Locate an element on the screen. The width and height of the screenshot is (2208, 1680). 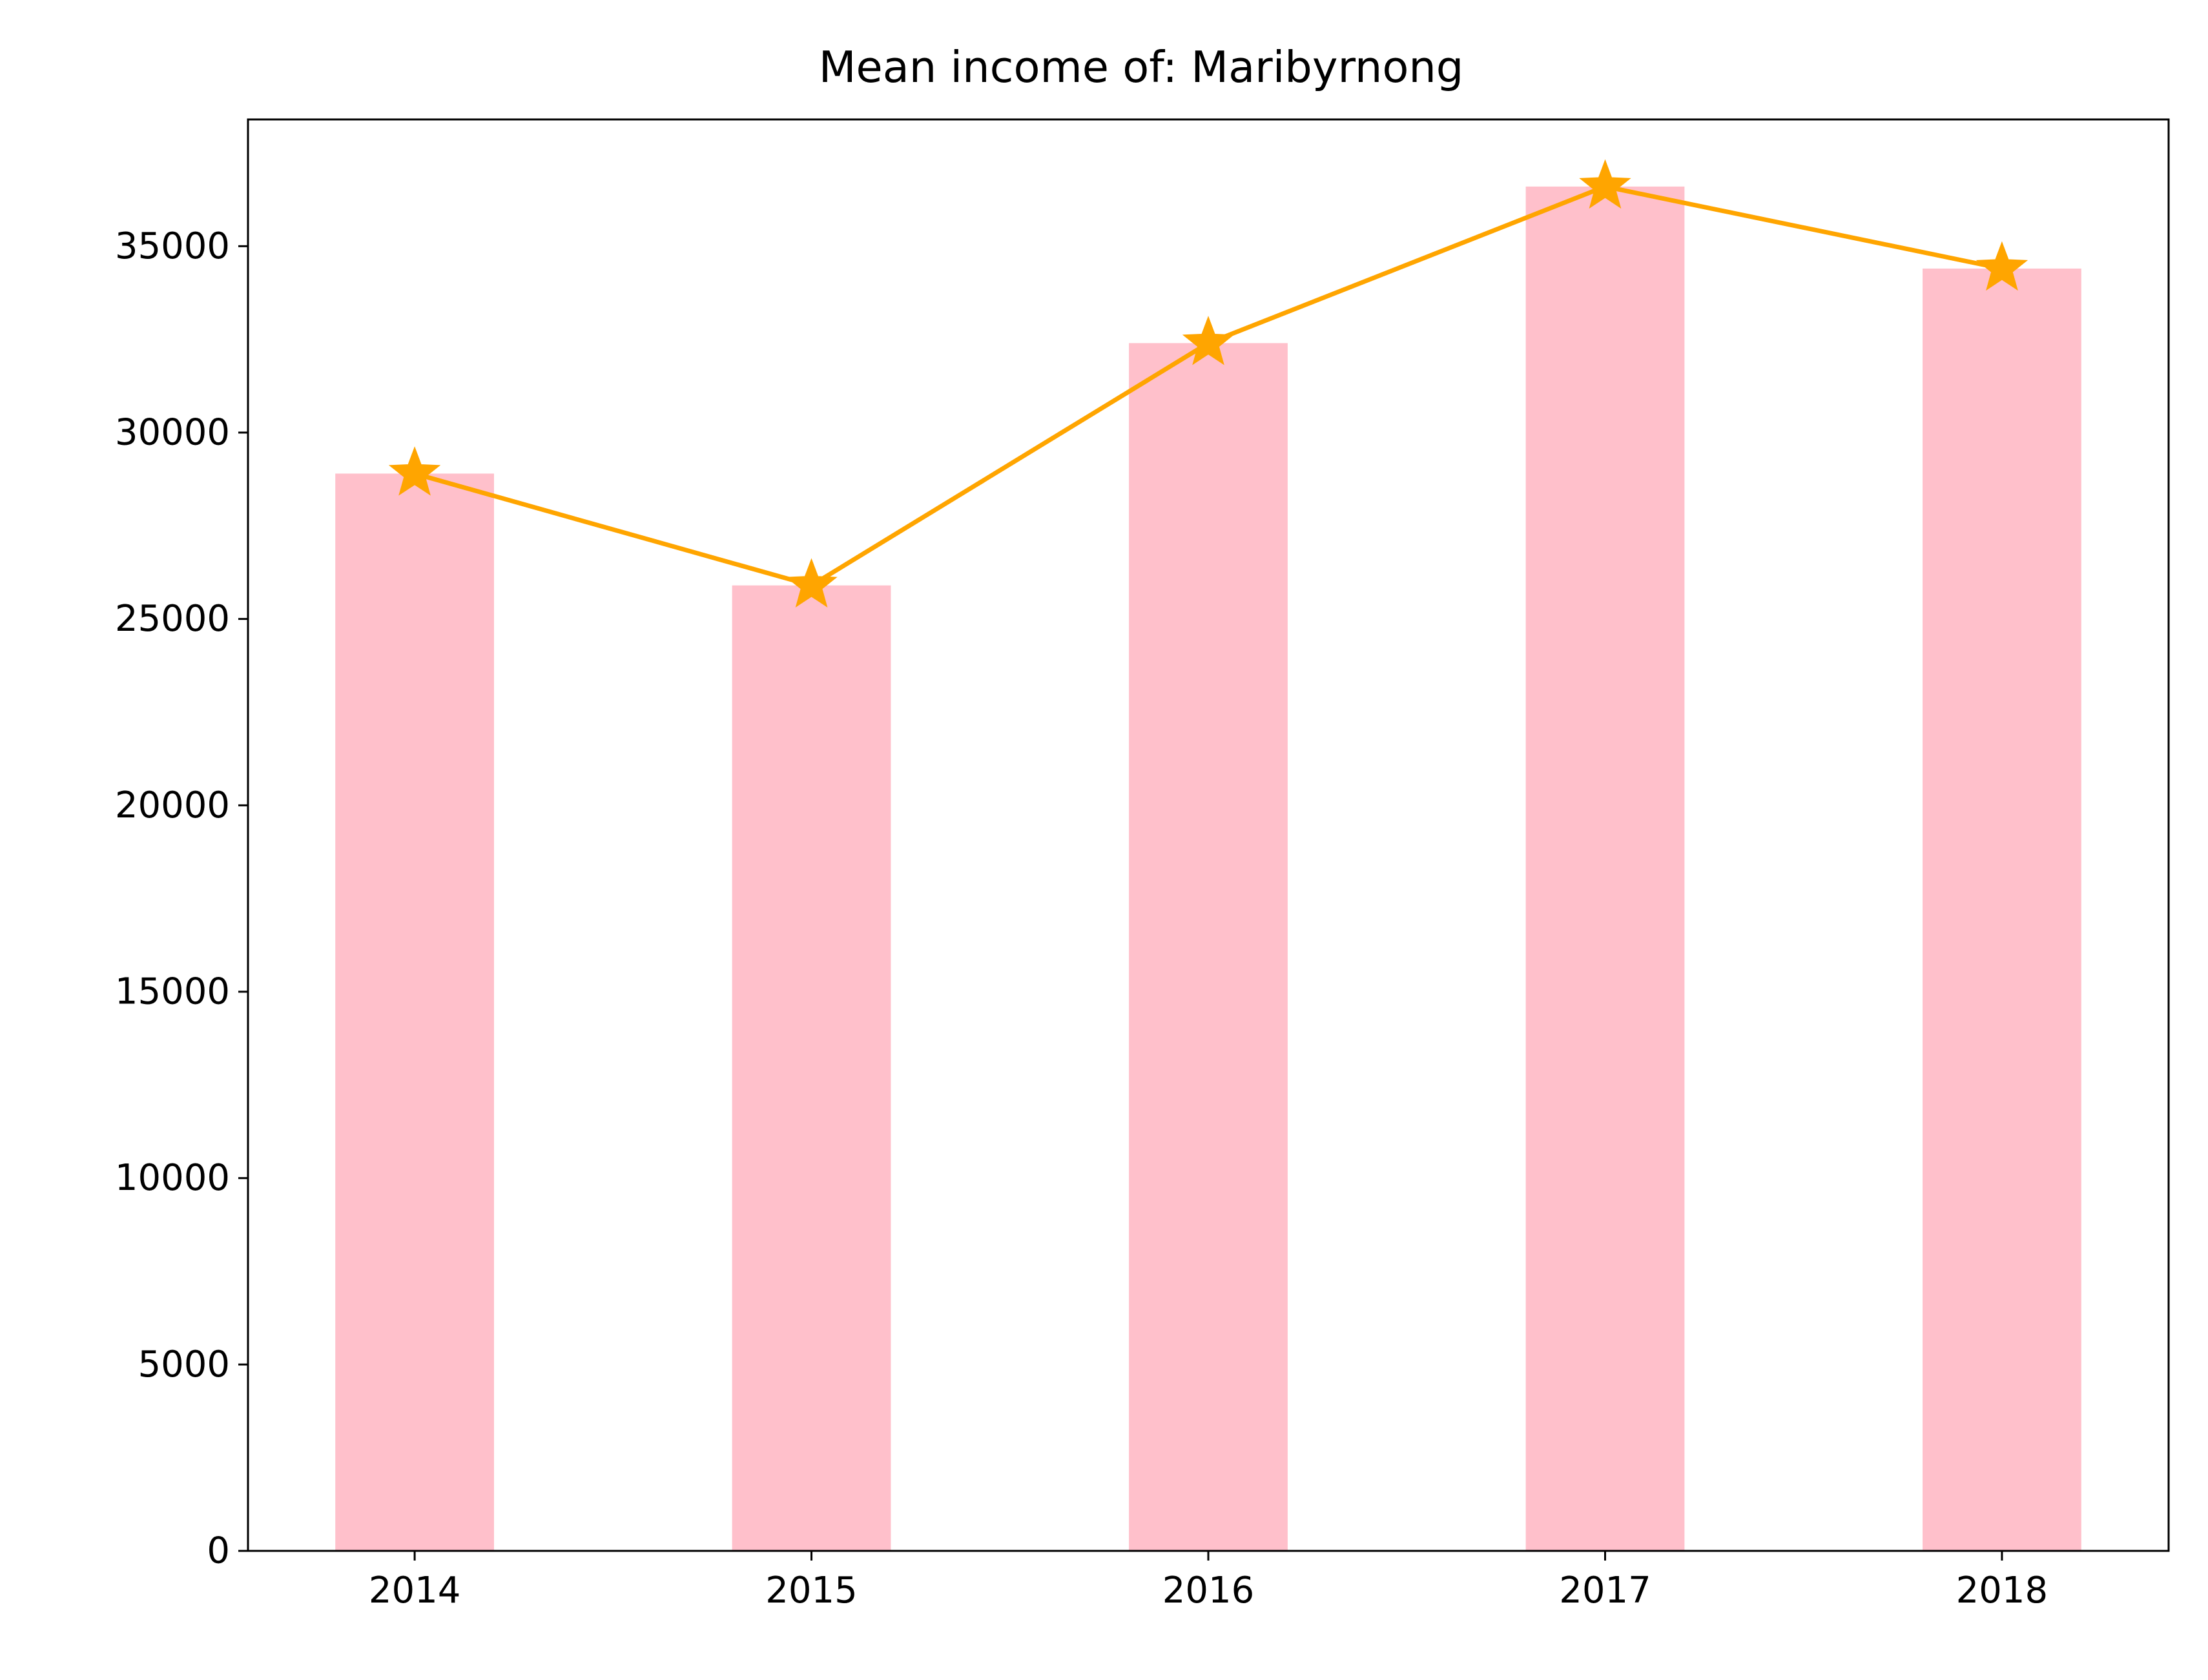
y-tick-label-0: 0 is located at coordinates (218, 1551).